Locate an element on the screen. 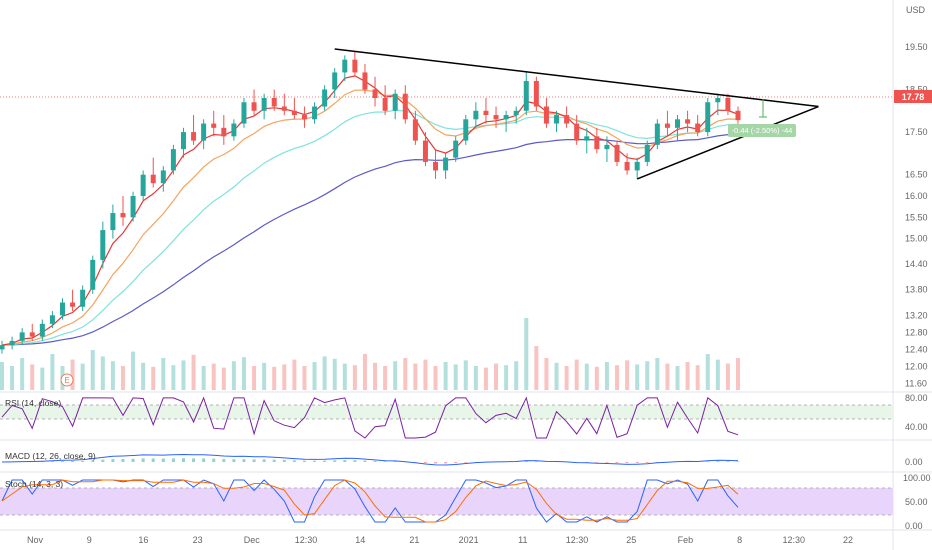 The width and height of the screenshot is (932, 550). rsi-pane-label: RSI (14, close) is located at coordinates (33, 403).